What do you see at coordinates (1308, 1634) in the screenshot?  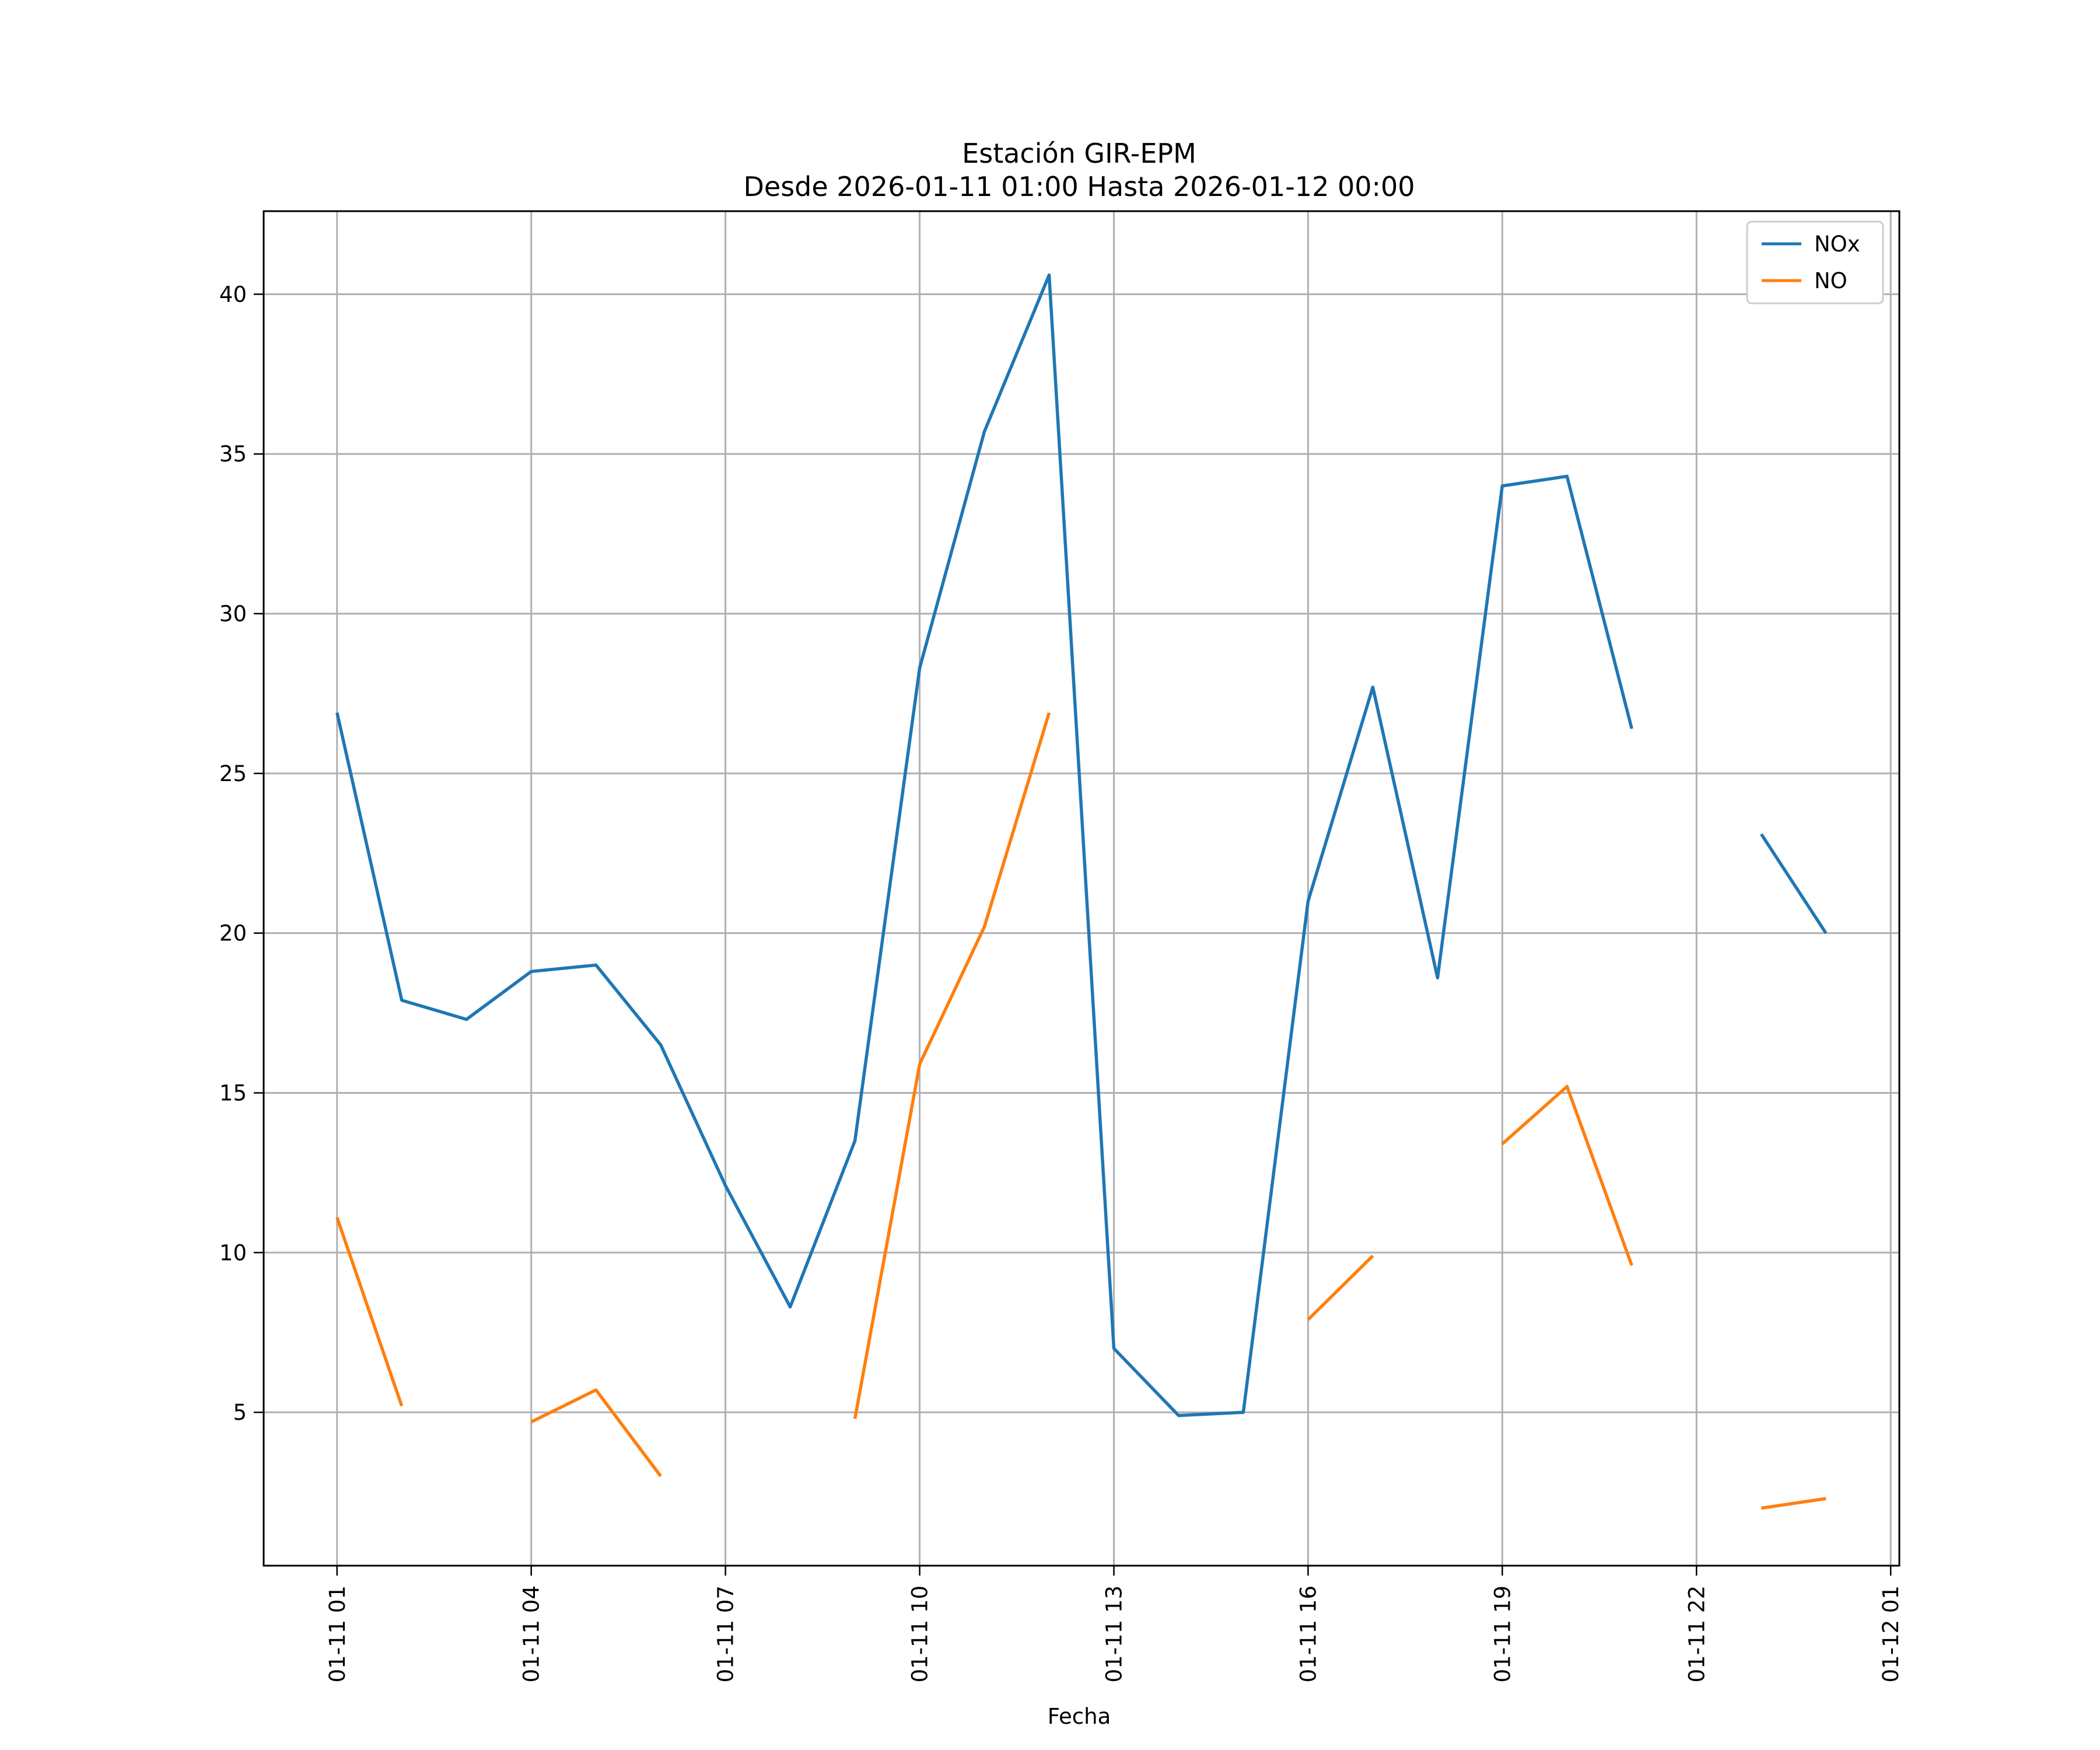 I see `x-tick-label: 01-11 16` at bounding box center [1308, 1634].